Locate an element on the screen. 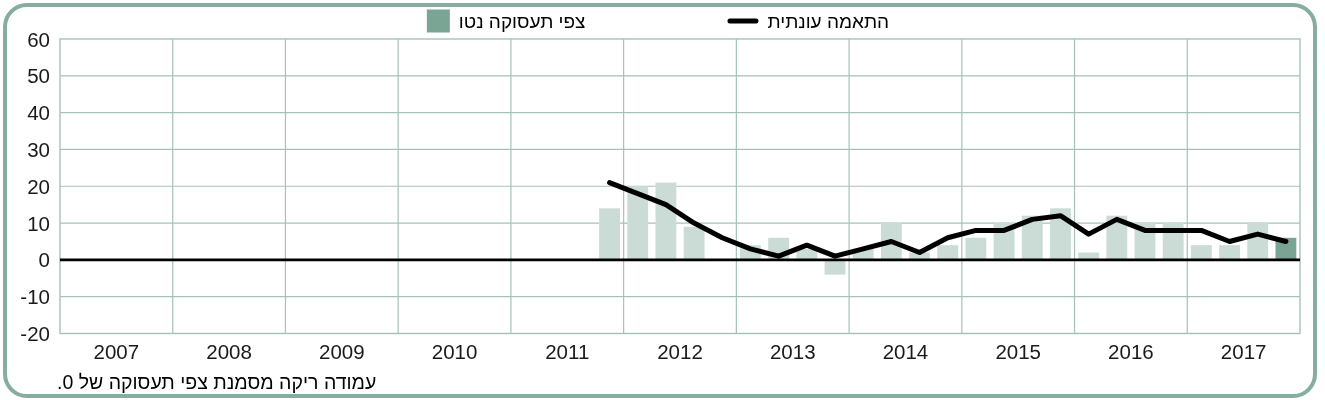  y-tick-label: 0 is located at coordinates (44, 260).